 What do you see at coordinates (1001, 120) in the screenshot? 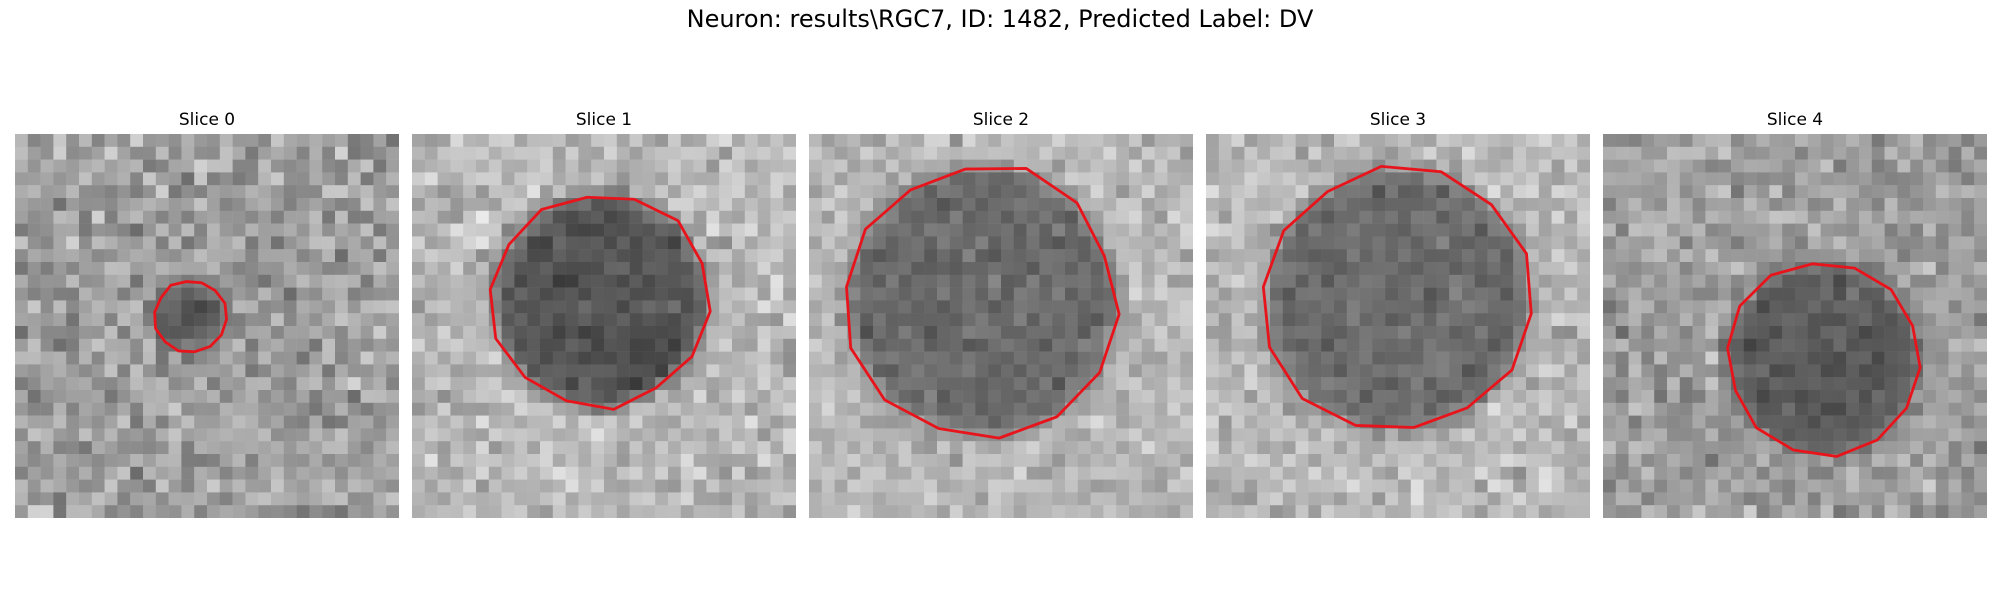
I see `slice-title: Slice 2` at bounding box center [1001, 120].